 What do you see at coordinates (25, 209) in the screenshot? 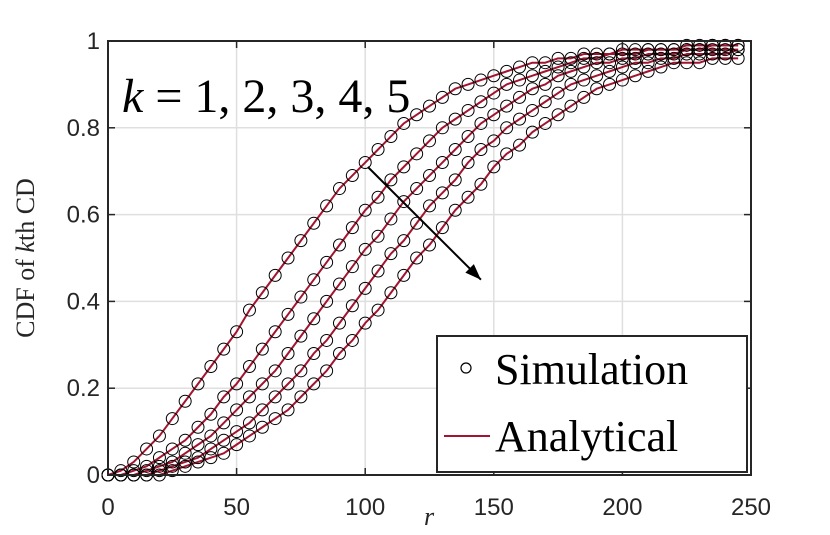
I see `y-axis-label-suffix: th CD` at bounding box center [25, 209].